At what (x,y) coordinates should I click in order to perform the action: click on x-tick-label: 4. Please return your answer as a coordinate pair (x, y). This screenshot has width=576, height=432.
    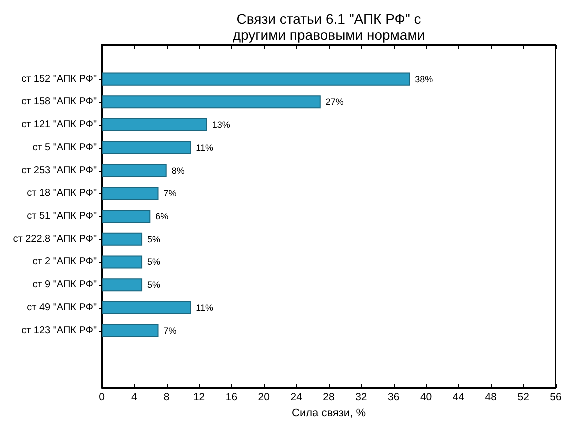
    Looking at the image, I should click on (135, 398).